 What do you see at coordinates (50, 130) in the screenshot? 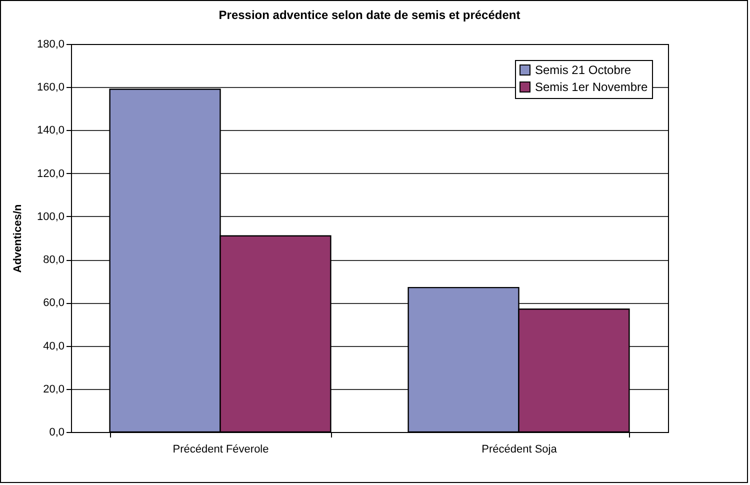
I see `y-tick-label: 140,0` at bounding box center [50, 130].